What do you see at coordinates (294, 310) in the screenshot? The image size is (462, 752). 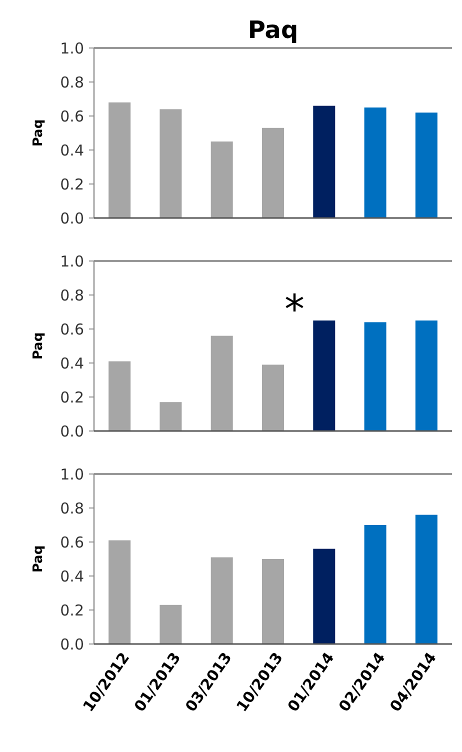 I see `annotation: *` at bounding box center [294, 310].